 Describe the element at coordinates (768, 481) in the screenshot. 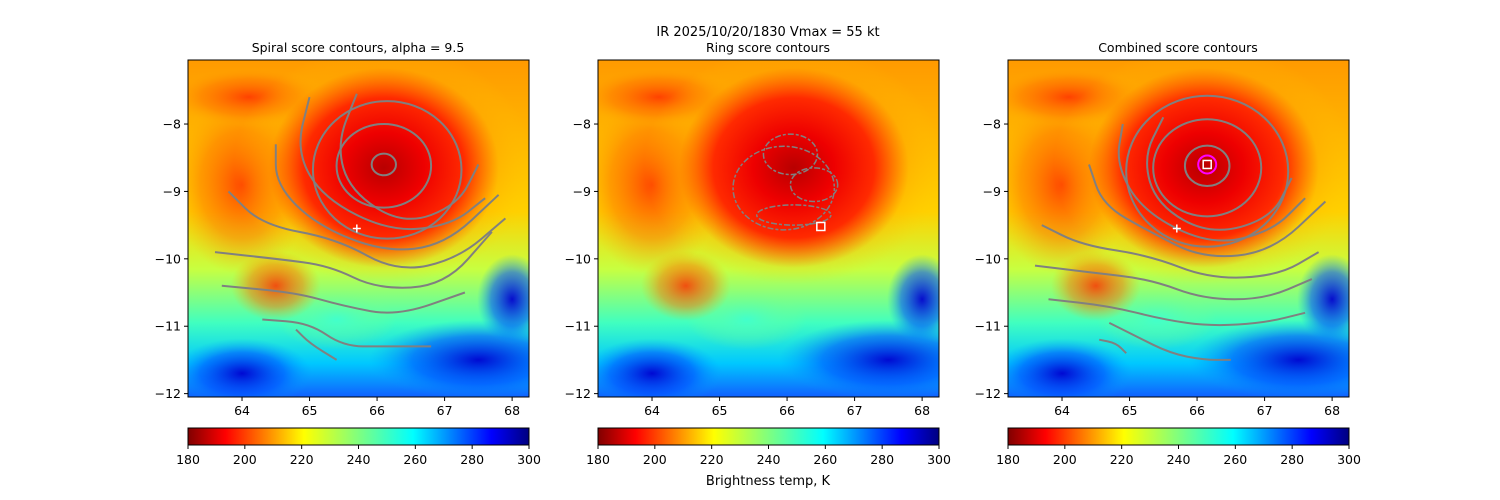

I see `colorbar-label: Brightness temp, K` at that location.